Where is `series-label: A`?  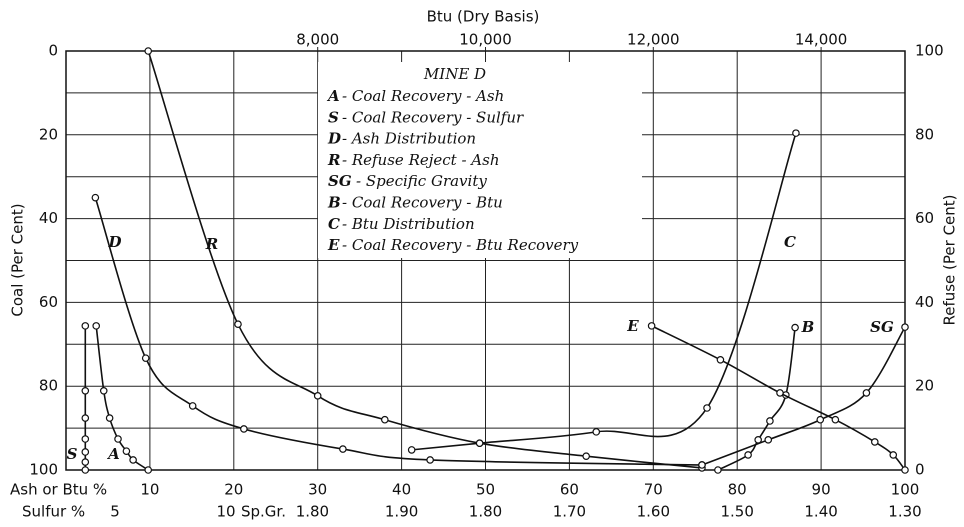 series-label: A is located at coordinates (113, 454).